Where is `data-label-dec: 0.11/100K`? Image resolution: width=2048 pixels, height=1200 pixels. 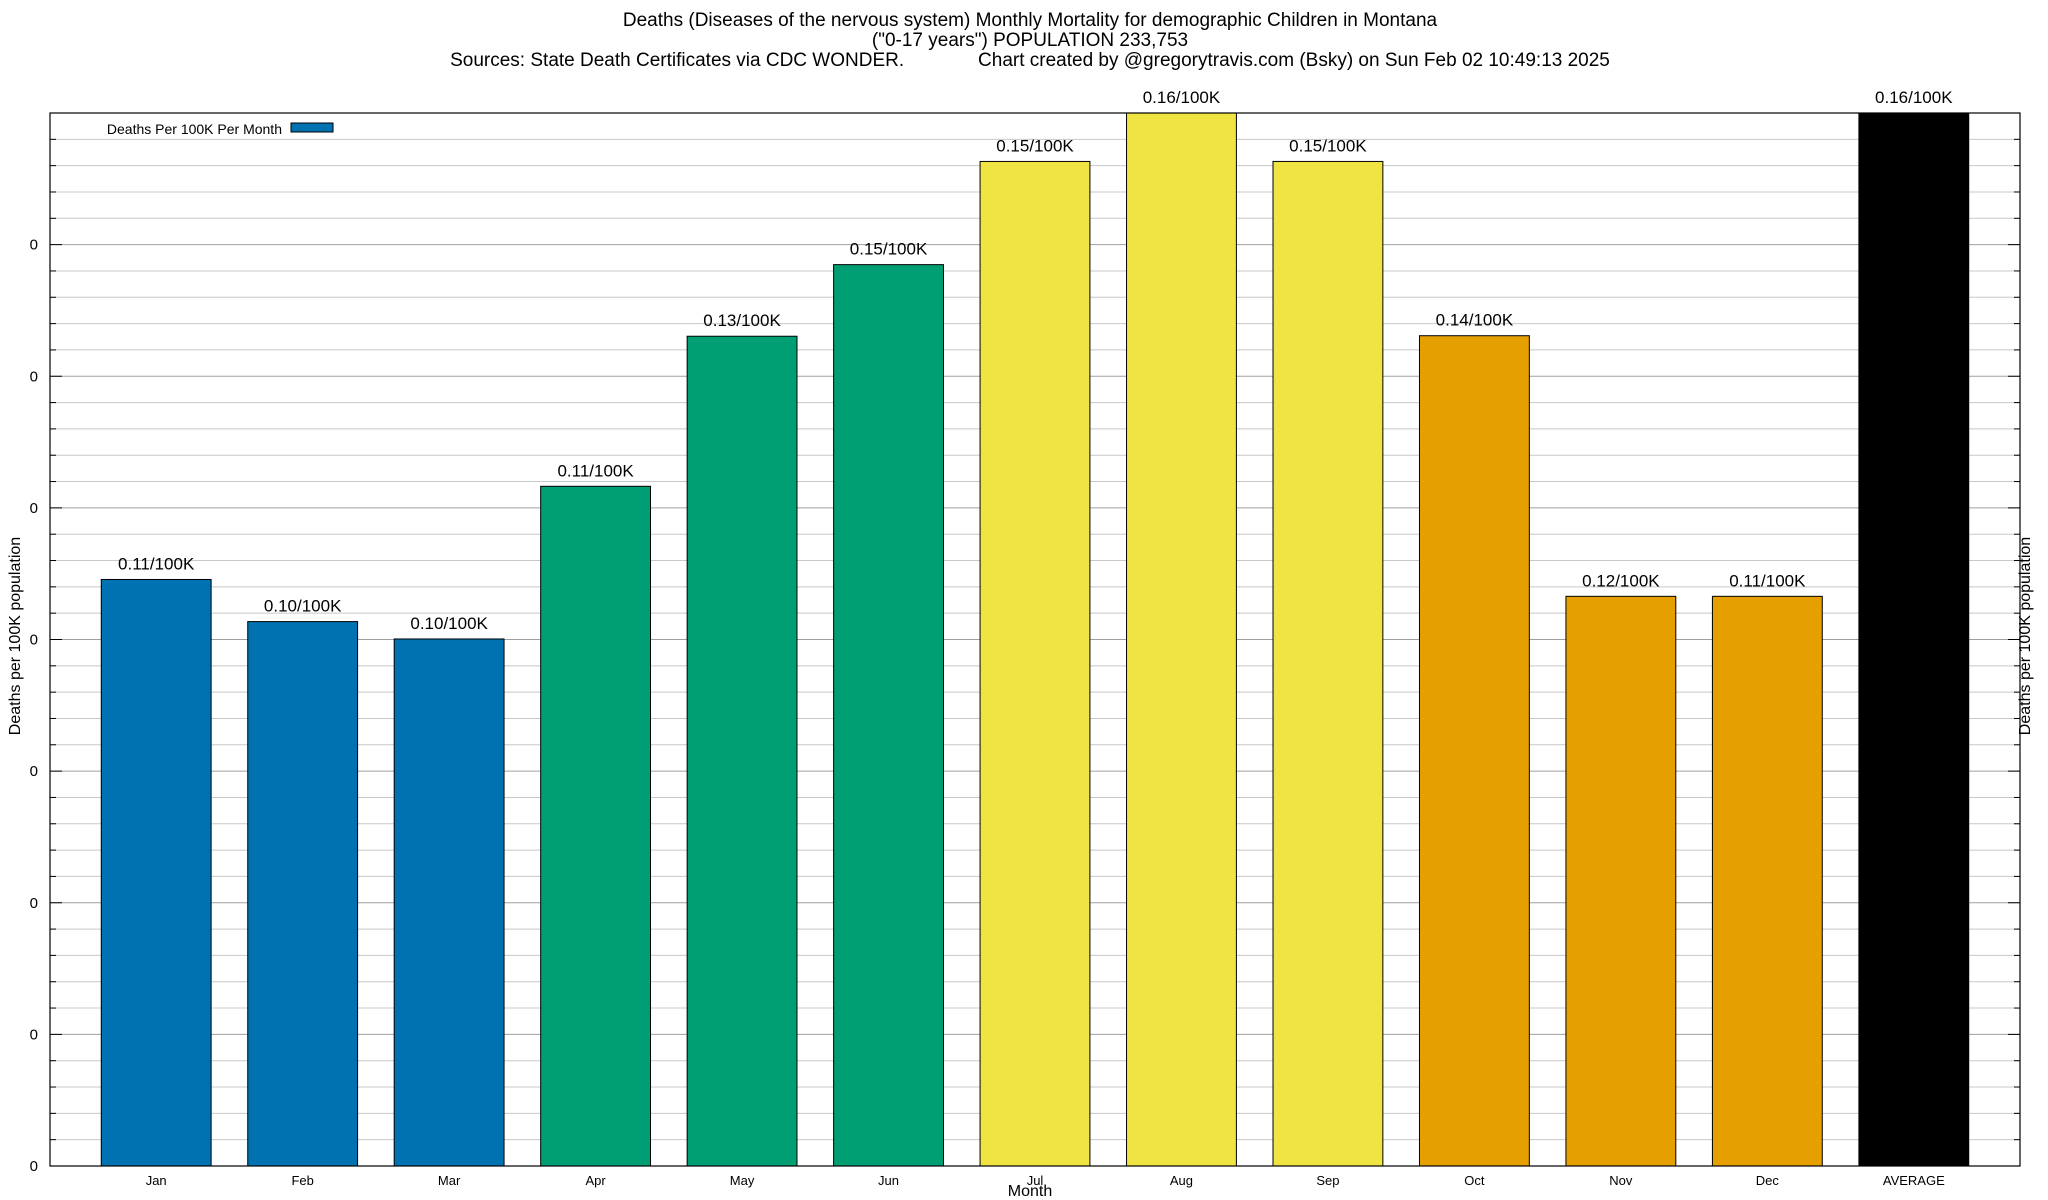
data-label-dec: 0.11/100K is located at coordinates (1767, 580).